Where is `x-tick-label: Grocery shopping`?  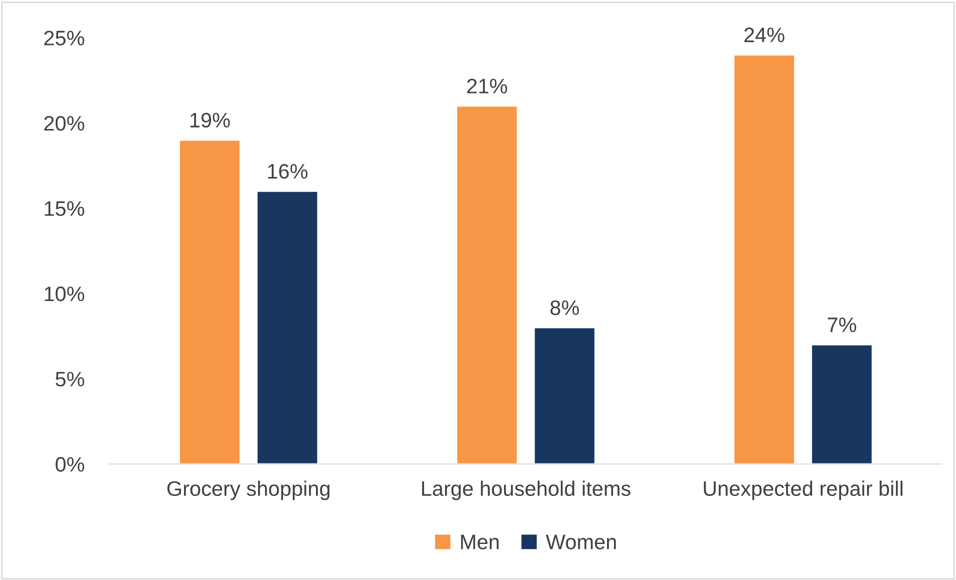
x-tick-label: Grocery shopping is located at coordinates (248, 490).